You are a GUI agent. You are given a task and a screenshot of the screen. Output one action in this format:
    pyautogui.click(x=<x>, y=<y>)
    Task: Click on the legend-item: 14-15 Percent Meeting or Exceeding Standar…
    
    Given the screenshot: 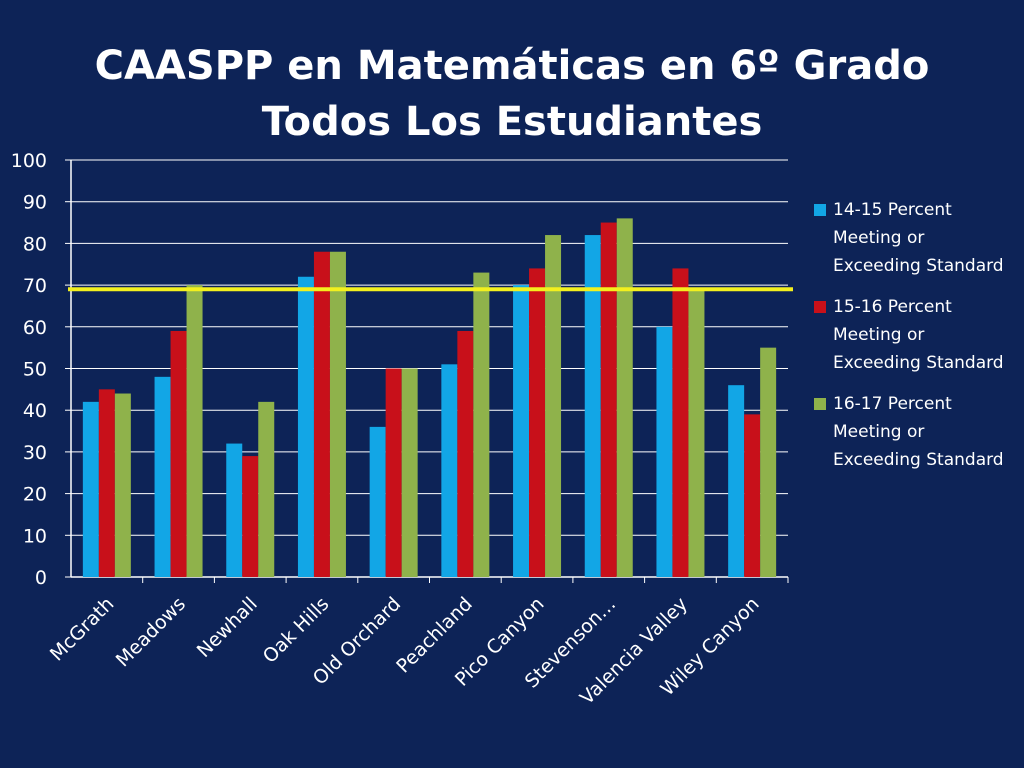 What is the action you would take?
    pyautogui.click(x=919, y=238)
    